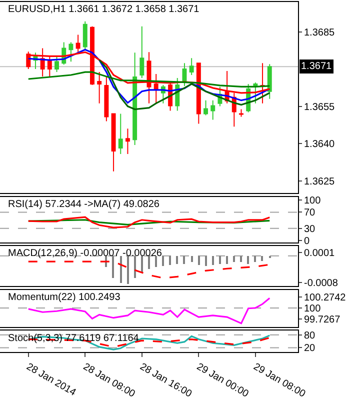 This screenshot has height=400, width=350. Describe the element at coordinates (310, 336) in the screenshot. I see `y-tick-label: 80` at that location.